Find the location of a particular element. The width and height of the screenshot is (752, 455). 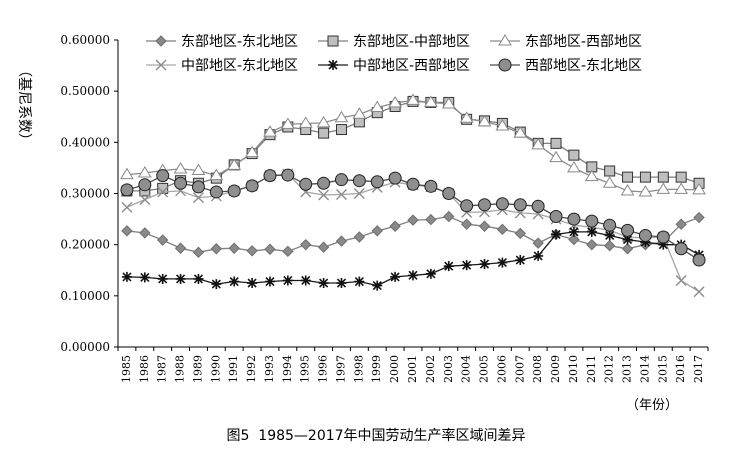

legend-item: 西部地区-东北地区 is located at coordinates (566, 66).